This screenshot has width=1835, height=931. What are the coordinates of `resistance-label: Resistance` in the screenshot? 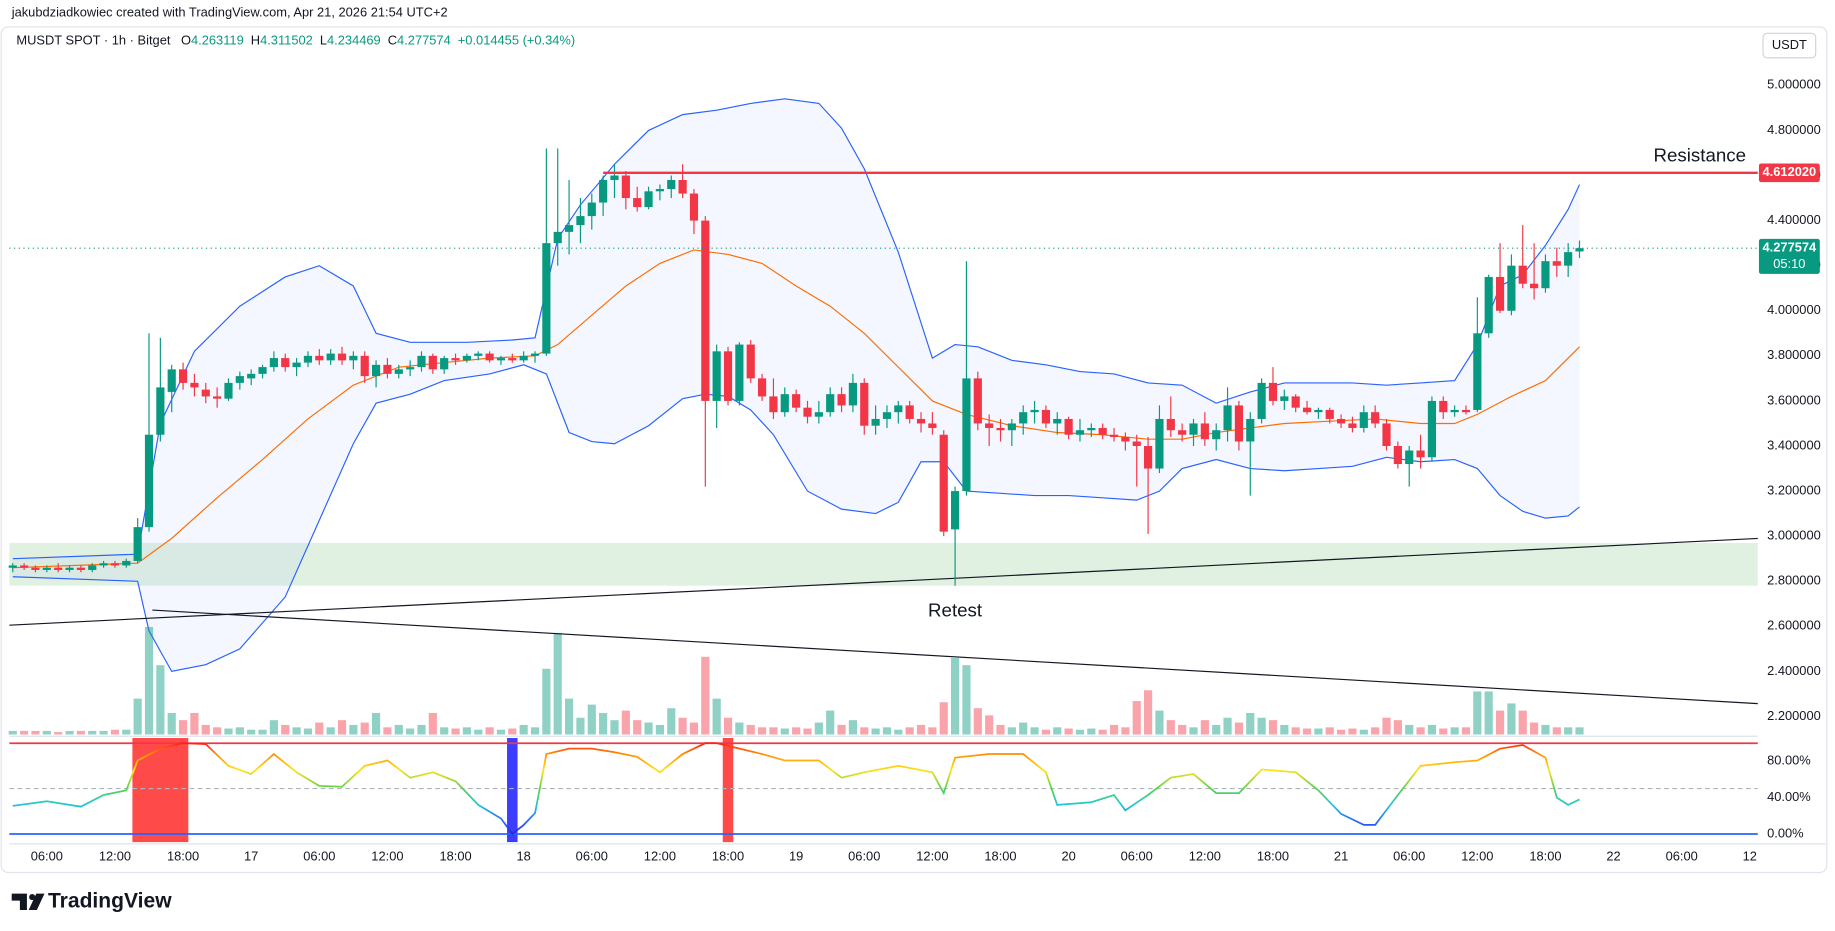 It's located at (1699, 154).